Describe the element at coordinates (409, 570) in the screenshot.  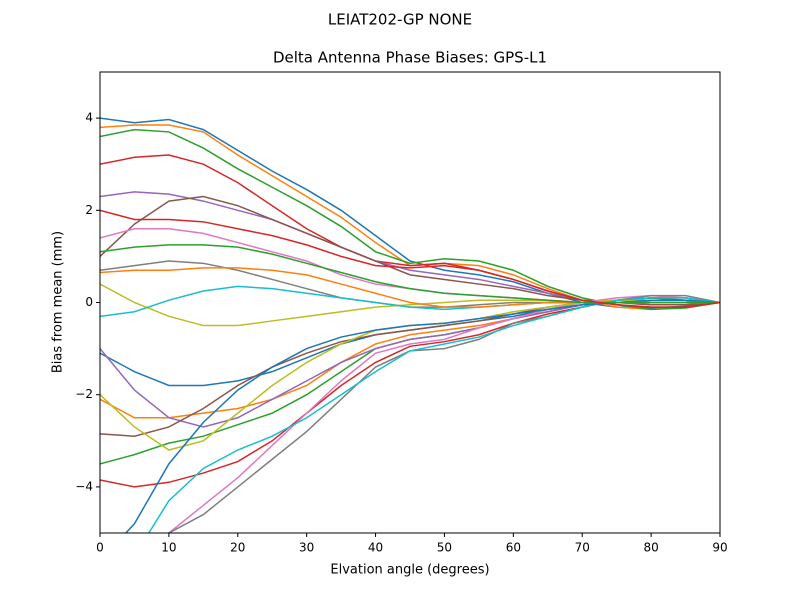
I see `x-axis-label: Elvation angle (degrees)` at that location.